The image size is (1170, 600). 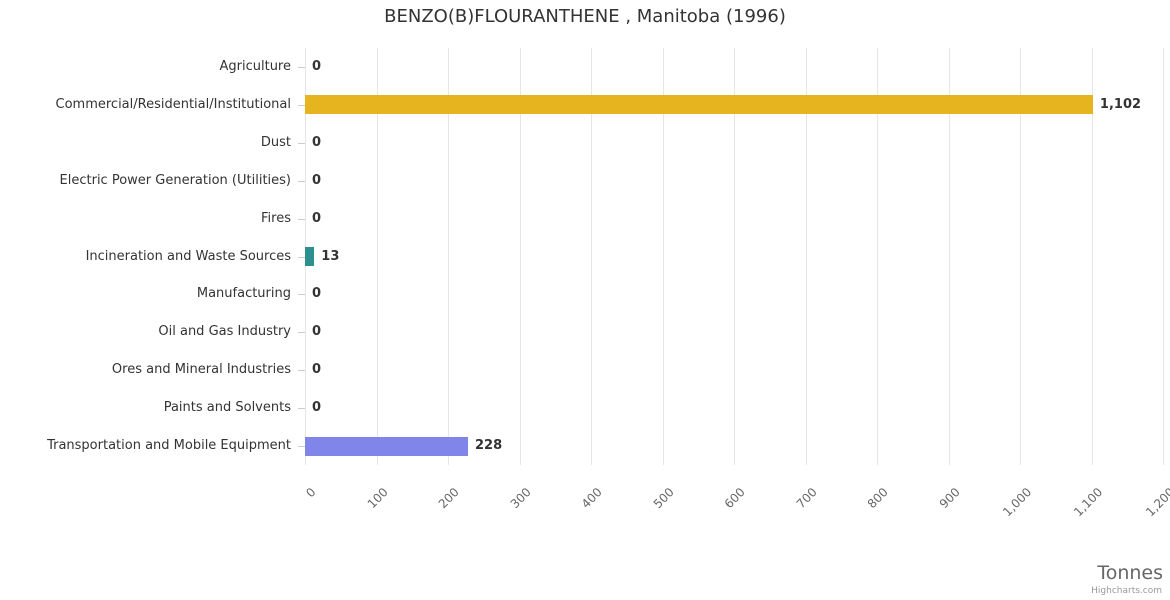 What do you see at coordinates (520, 498) in the screenshot?
I see `x-axis-tick-label: 300` at bounding box center [520, 498].